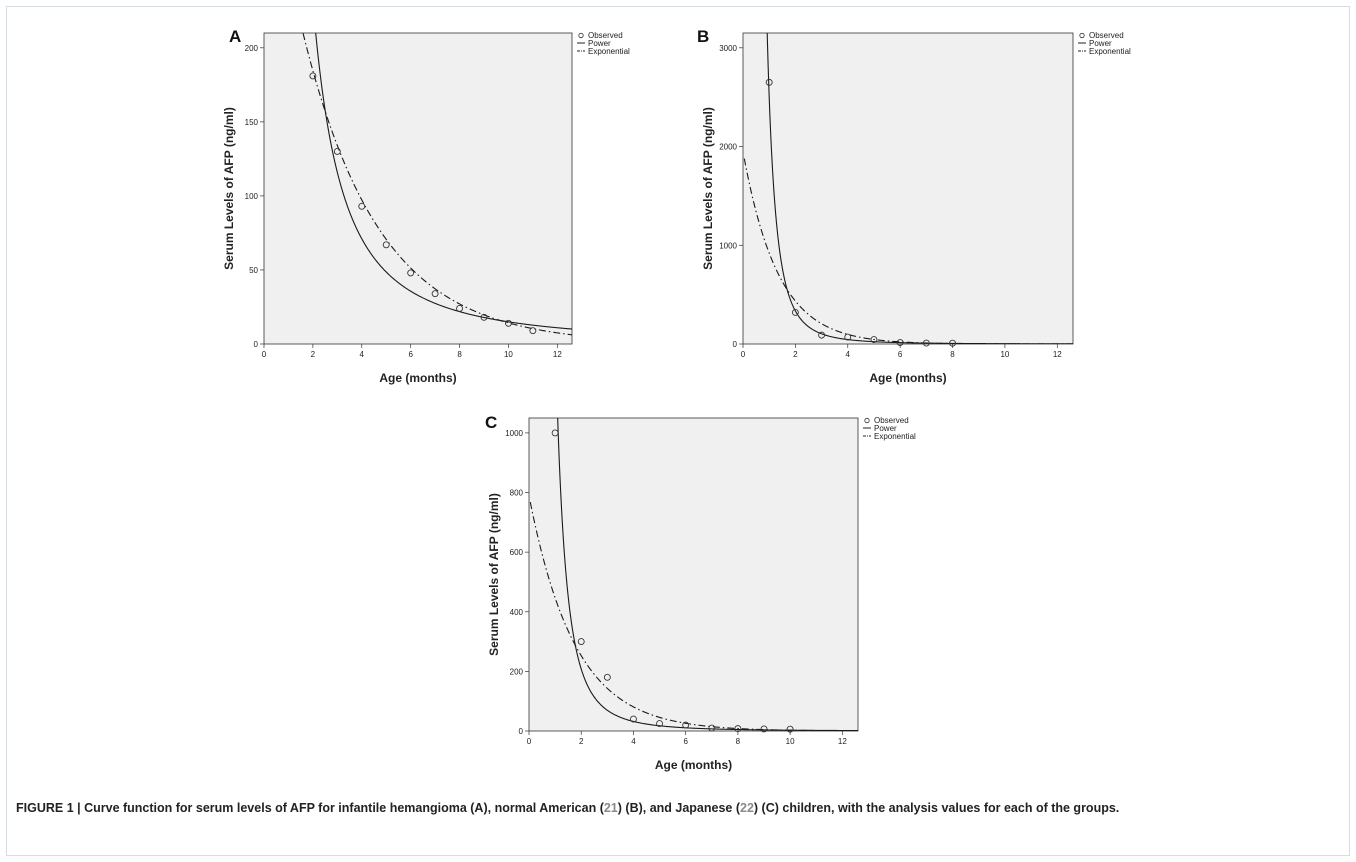 The height and width of the screenshot is (862, 1356). What do you see at coordinates (443, 181) in the screenshot?
I see `panel-a-power-curve` at bounding box center [443, 181].